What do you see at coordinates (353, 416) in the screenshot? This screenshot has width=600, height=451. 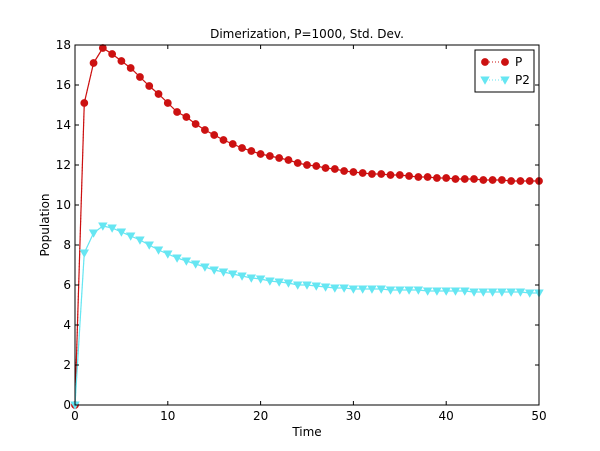 I see `x-tick-label: 30` at bounding box center [353, 416].